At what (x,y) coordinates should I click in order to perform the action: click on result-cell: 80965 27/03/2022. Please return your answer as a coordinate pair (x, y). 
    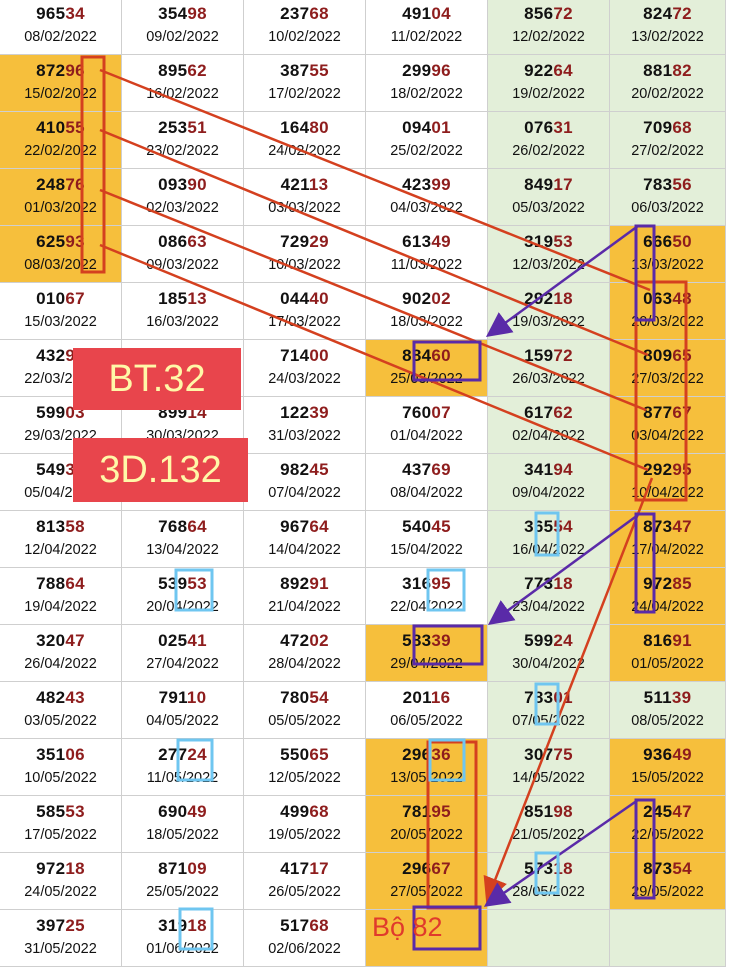
    Looking at the image, I should click on (668, 368).